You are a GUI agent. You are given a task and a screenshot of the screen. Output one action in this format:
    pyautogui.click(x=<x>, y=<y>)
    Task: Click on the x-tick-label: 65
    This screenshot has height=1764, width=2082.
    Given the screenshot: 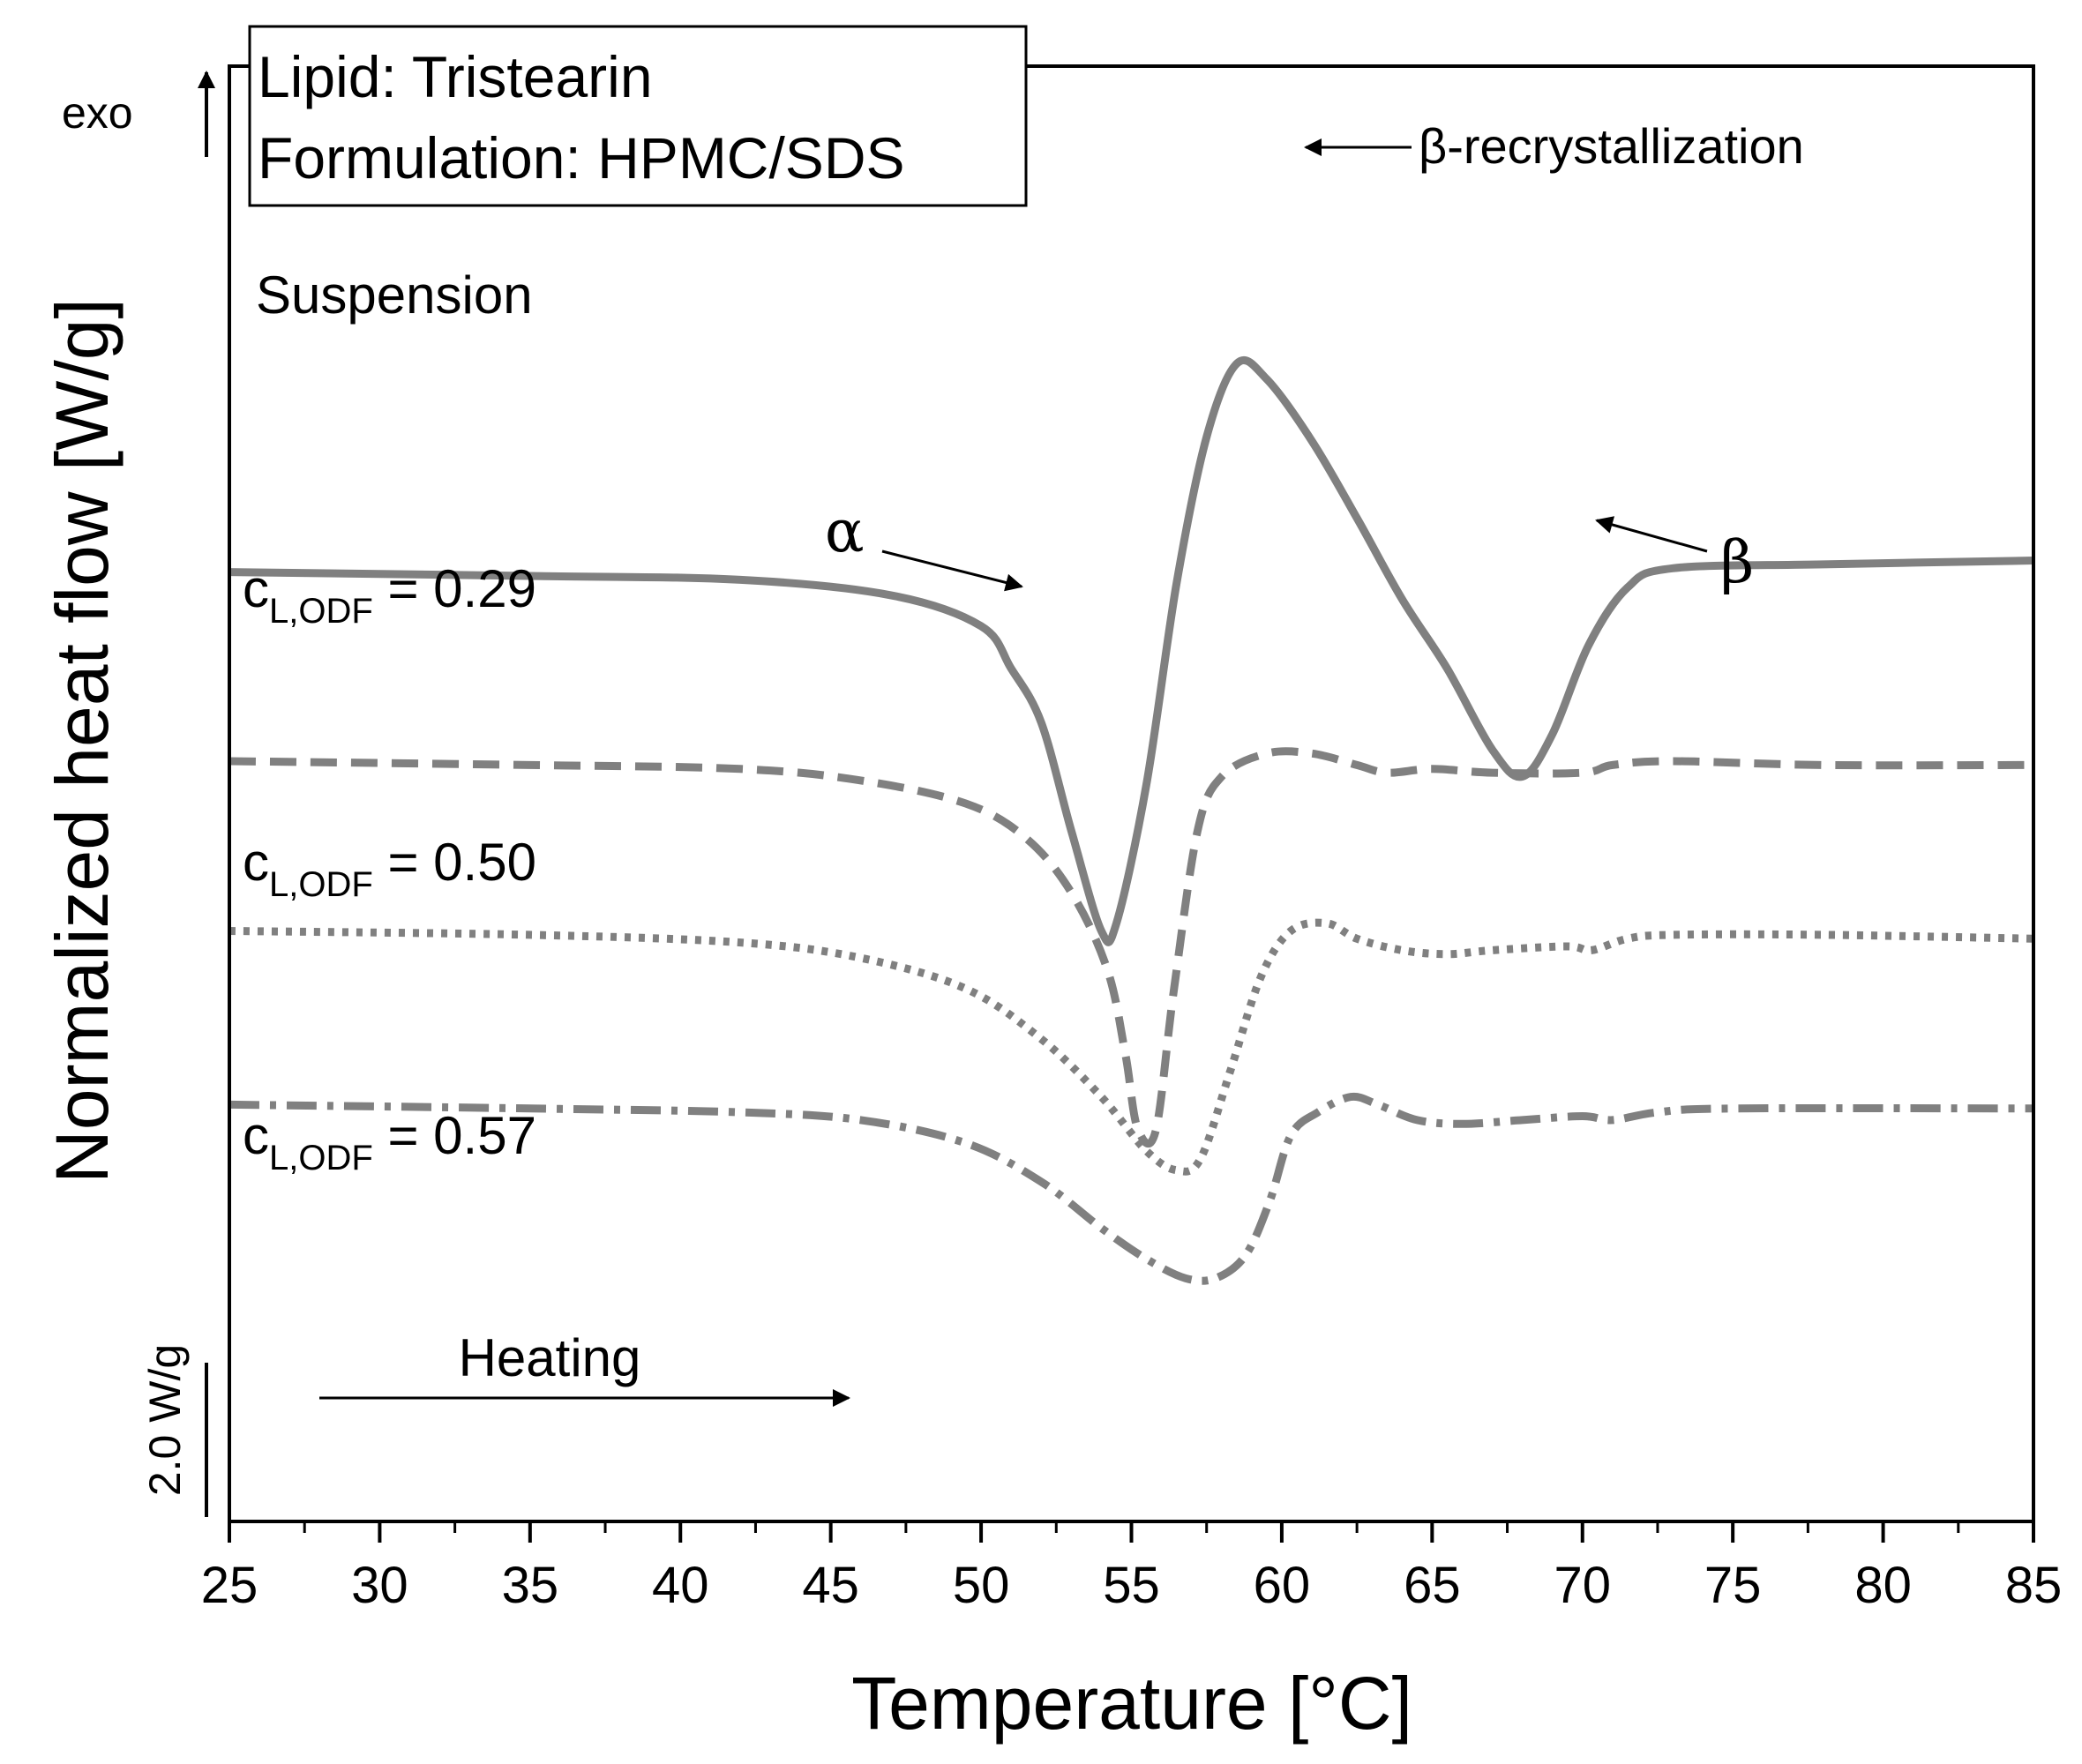 What is the action you would take?
    pyautogui.click(x=1433, y=1585)
    